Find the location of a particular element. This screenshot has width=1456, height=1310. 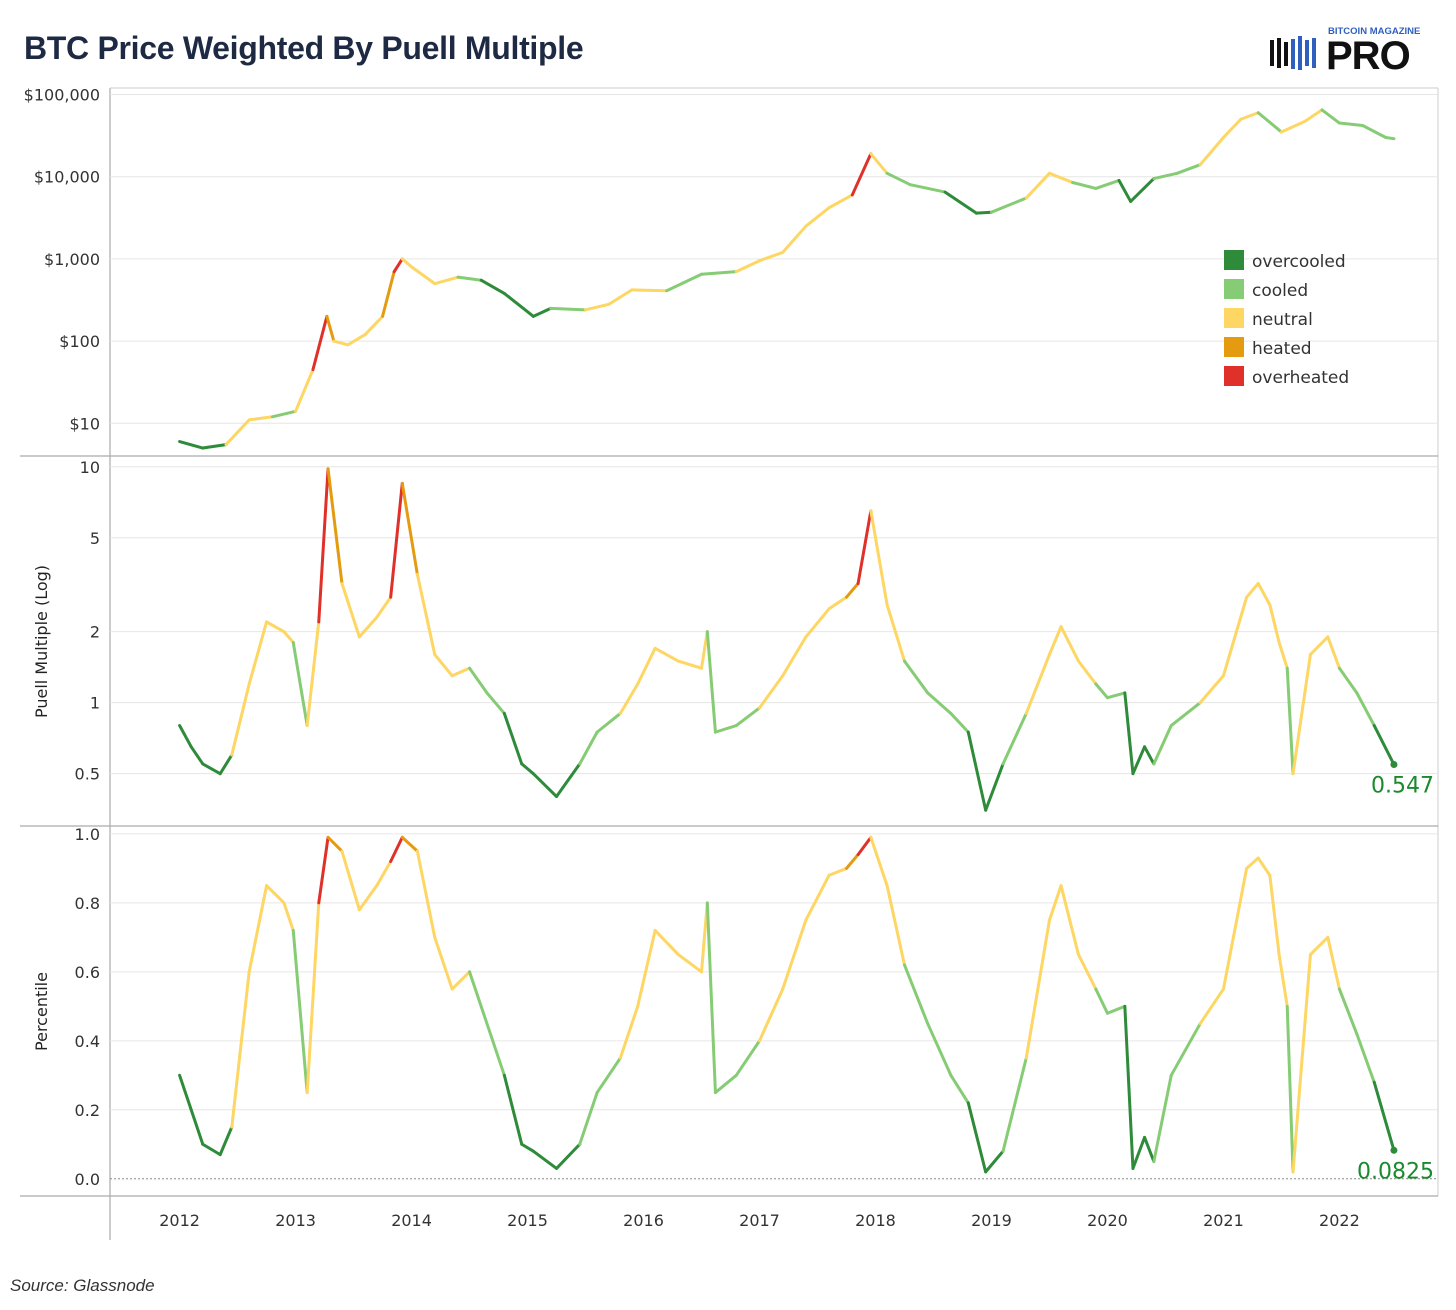

y-tick-label: $10 is located at coordinates (84, 423).